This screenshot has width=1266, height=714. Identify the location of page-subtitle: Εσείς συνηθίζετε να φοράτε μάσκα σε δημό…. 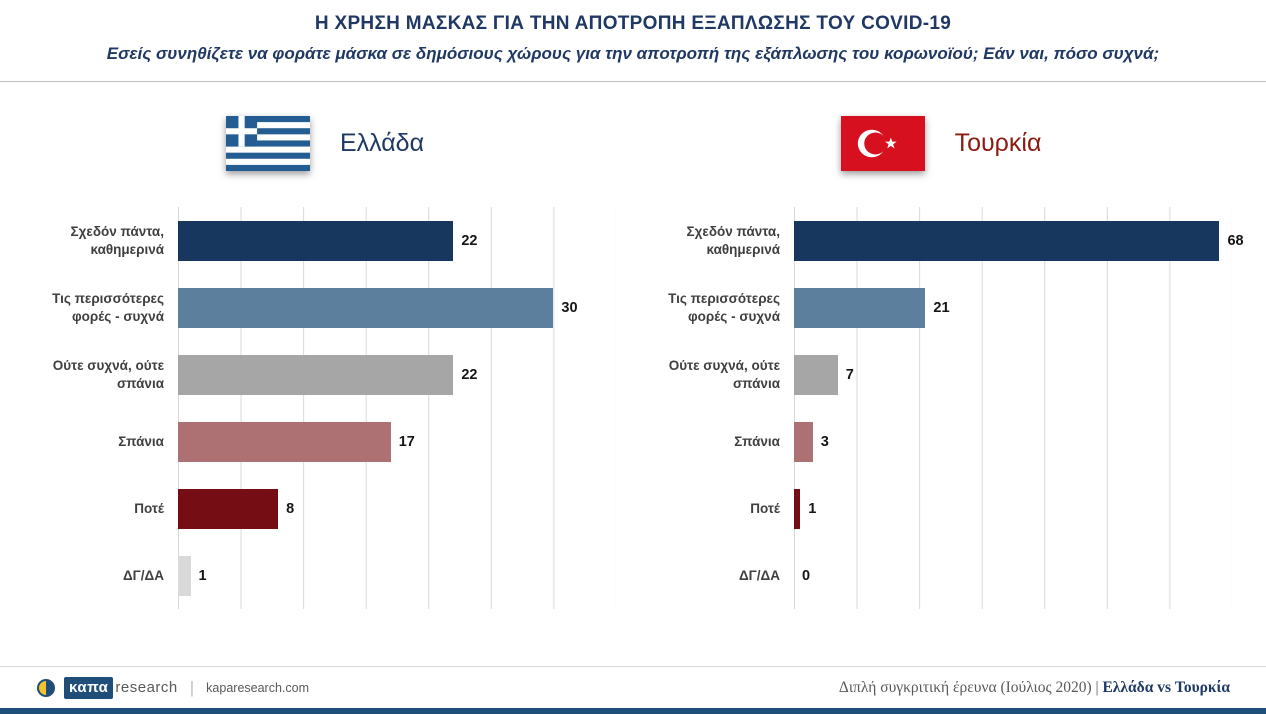
(633, 53).